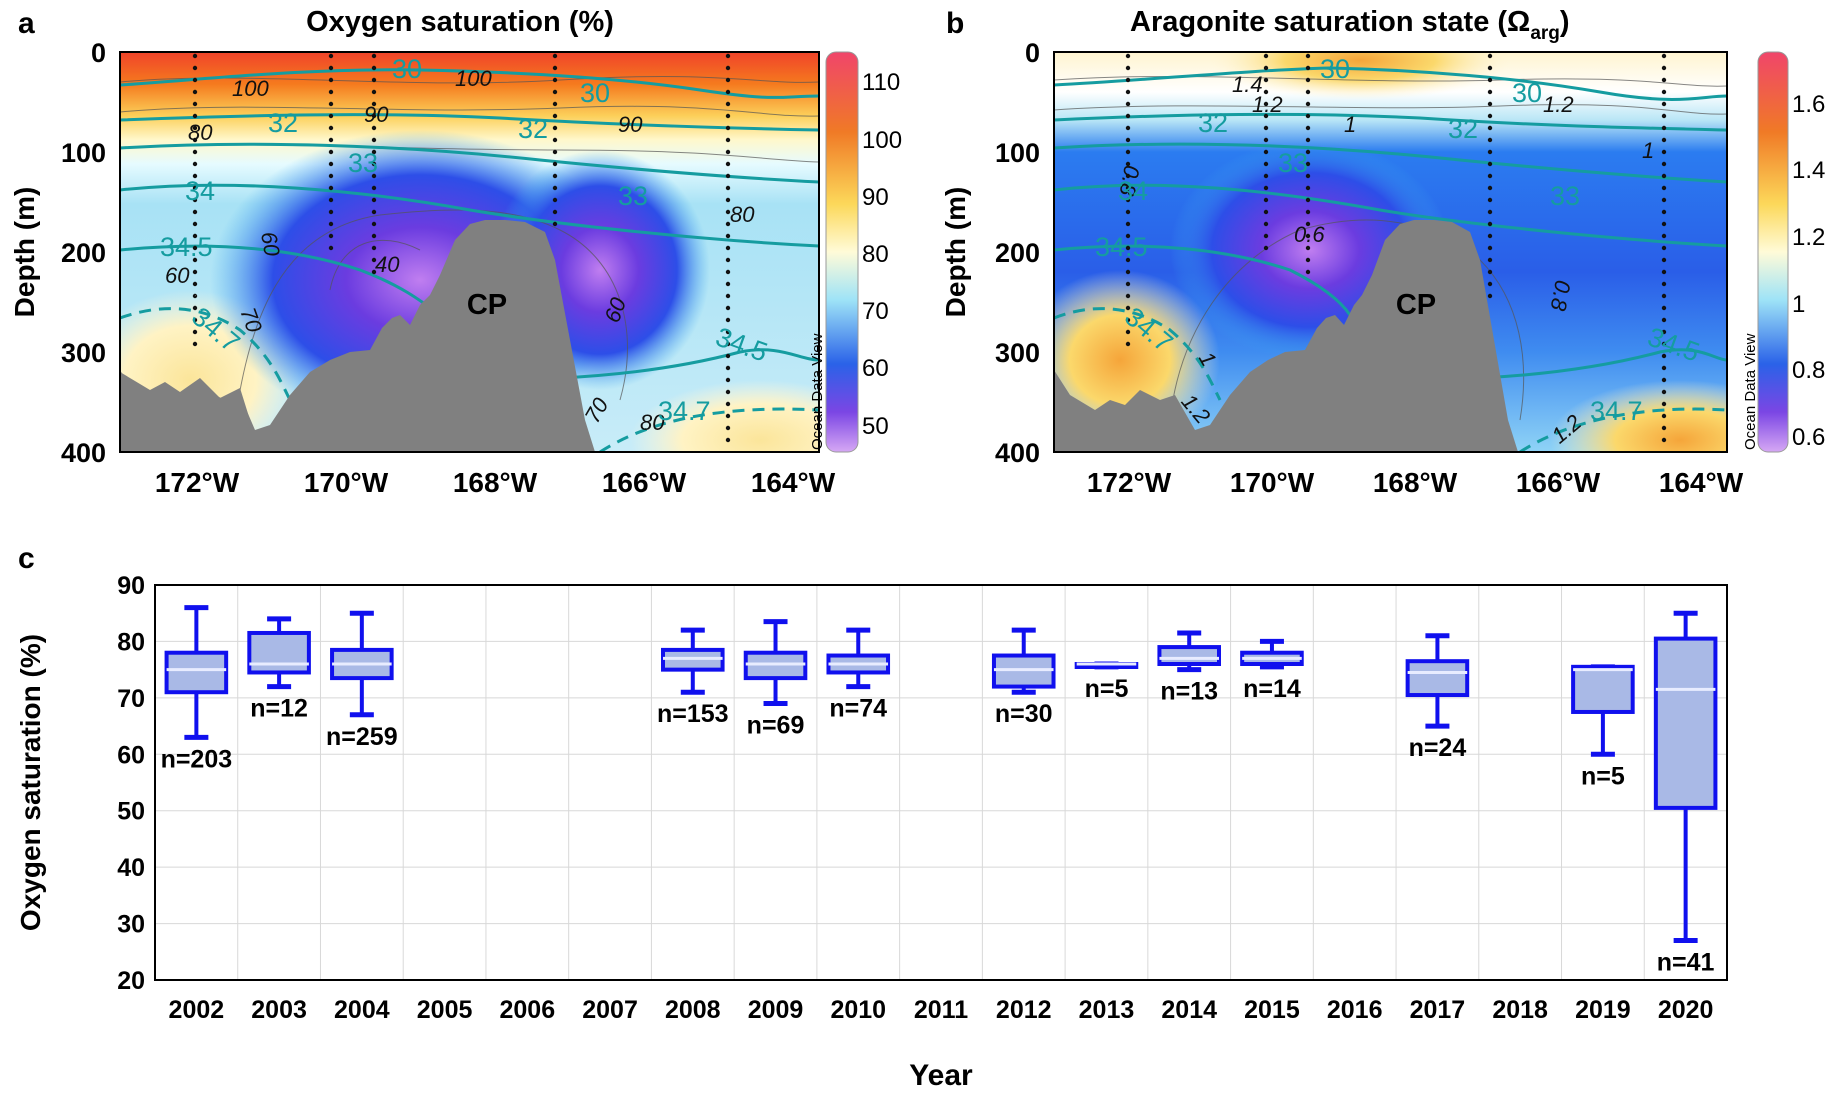 This screenshot has width=1834, height=1095. What do you see at coordinates (1438, 748) in the screenshot?
I see `n-label: n=24` at bounding box center [1438, 748].